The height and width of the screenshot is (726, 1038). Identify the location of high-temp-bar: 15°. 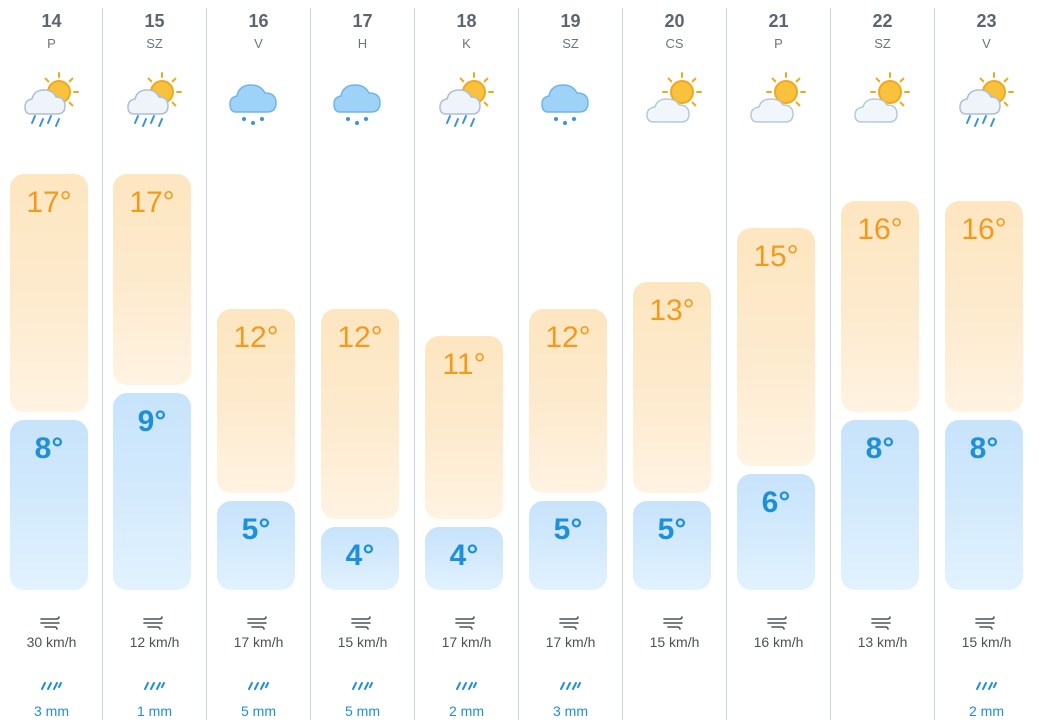
(776, 347).